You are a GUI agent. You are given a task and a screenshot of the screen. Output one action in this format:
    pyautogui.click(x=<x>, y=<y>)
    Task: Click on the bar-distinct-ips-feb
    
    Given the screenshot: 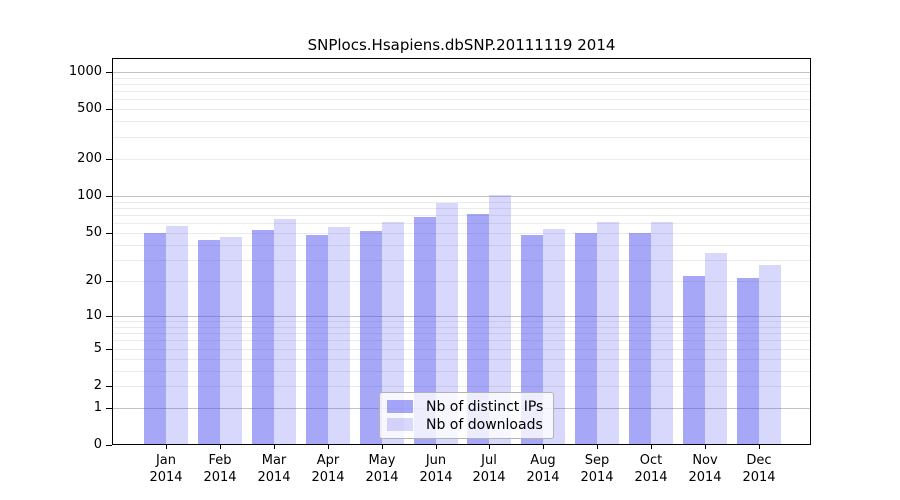 What is the action you would take?
    pyautogui.click(x=209, y=342)
    